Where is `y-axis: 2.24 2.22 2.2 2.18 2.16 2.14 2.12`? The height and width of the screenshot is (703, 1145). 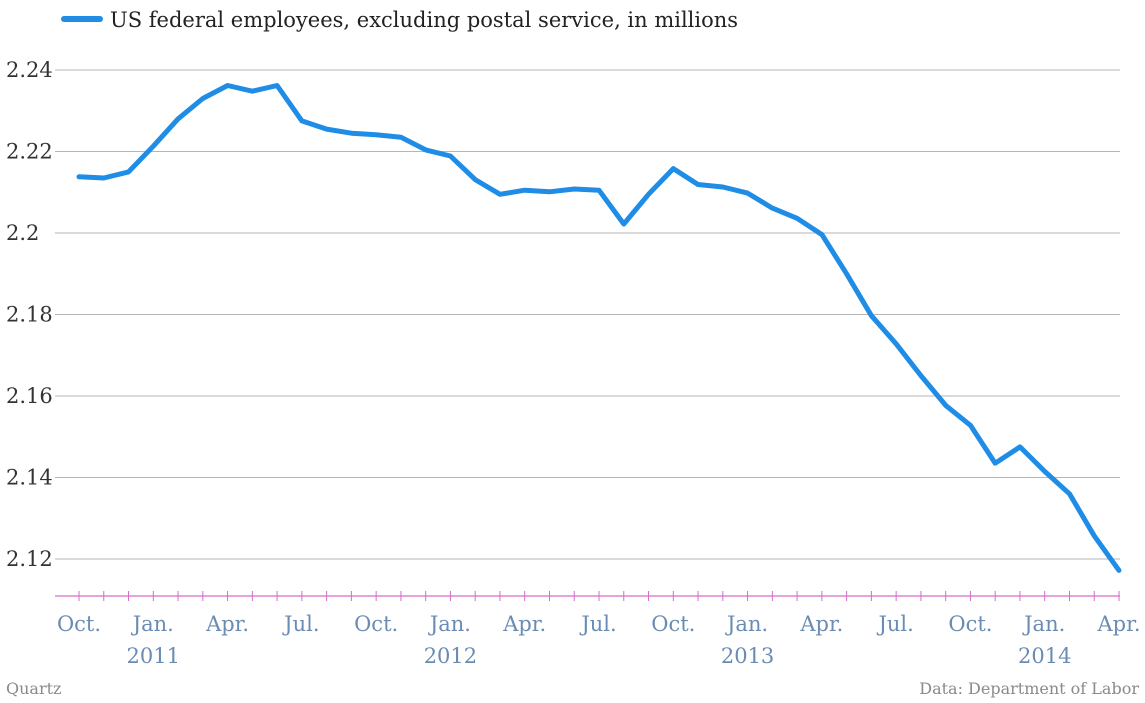 y-axis: 2.24 2.22 2.2 2.18 2.16 2.14 2.12 is located at coordinates (29, 314).